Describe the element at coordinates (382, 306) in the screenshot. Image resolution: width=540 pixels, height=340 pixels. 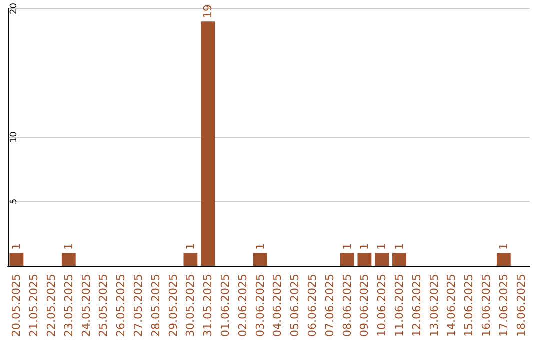
I see `x-tick-label: 10.06.2025` at that location.